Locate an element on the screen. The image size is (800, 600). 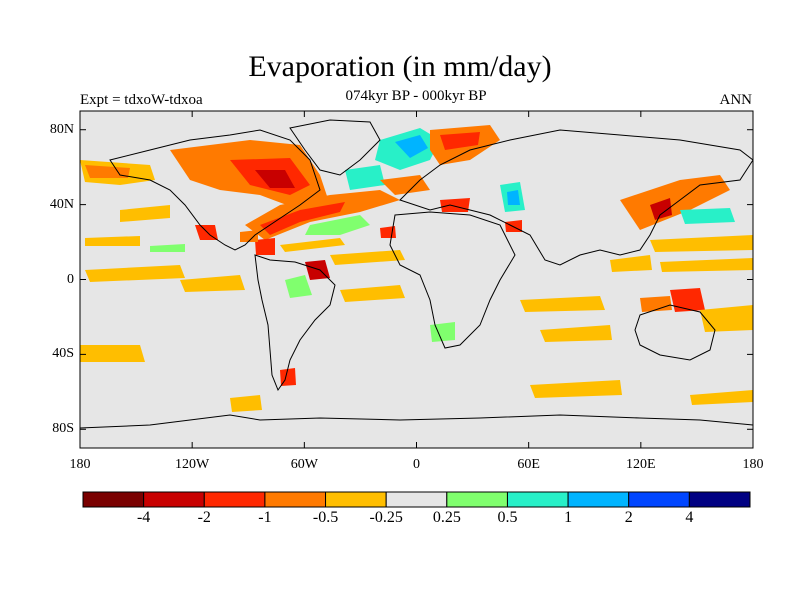
anomaly-orange-south-atlantic is located at coordinates (372, 293).